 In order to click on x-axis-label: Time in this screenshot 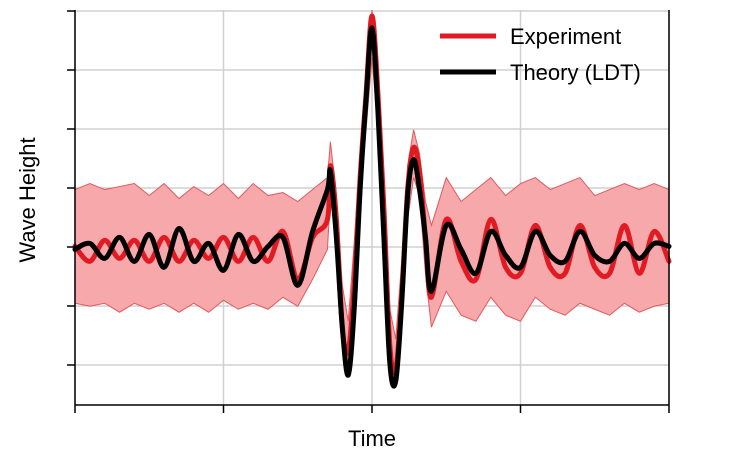, I will do `click(372, 438)`.